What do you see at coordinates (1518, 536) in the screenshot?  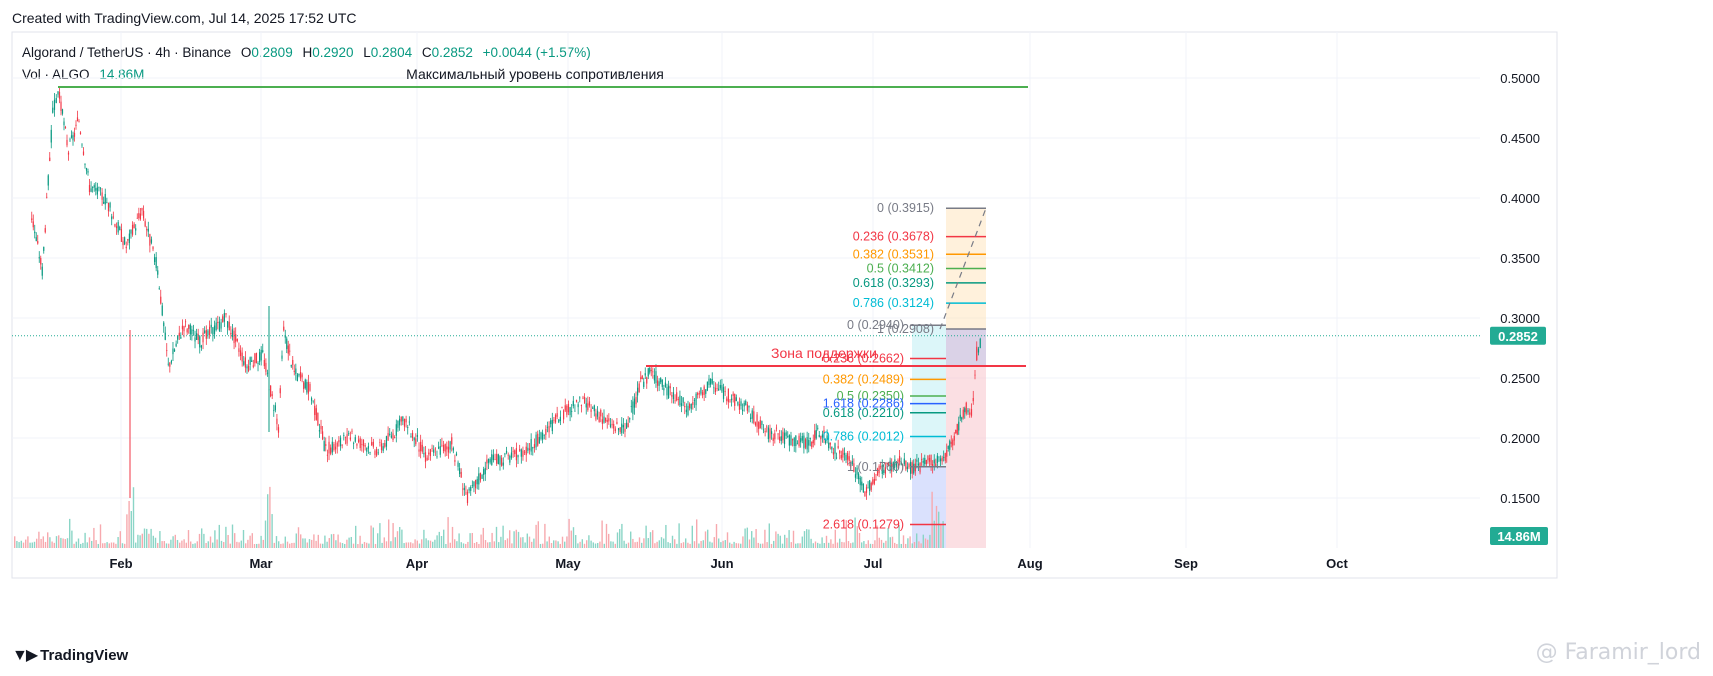 I see `volume-tag: 14.86M` at bounding box center [1518, 536].